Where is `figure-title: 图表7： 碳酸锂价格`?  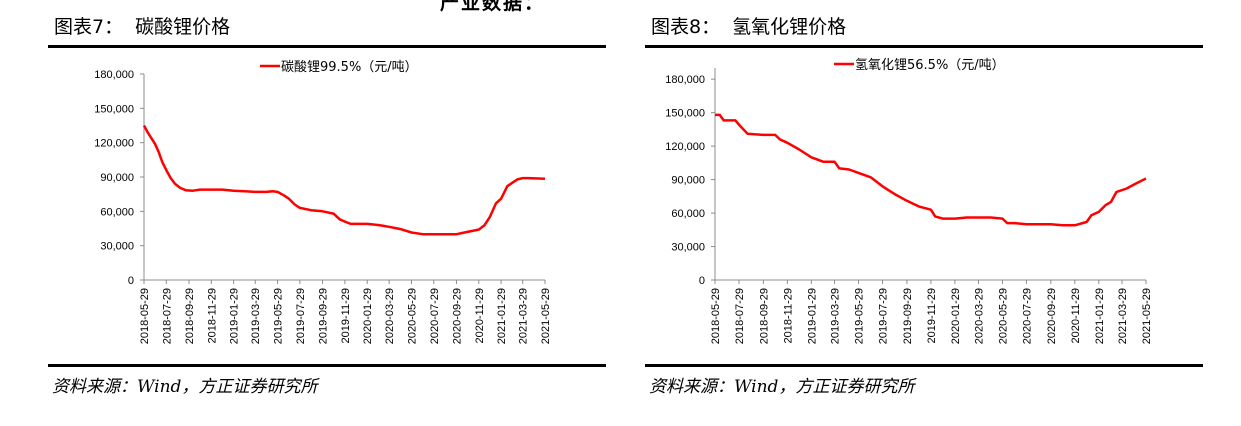
figure-title: 图表7： 碳酸锂价格 is located at coordinates (142, 27).